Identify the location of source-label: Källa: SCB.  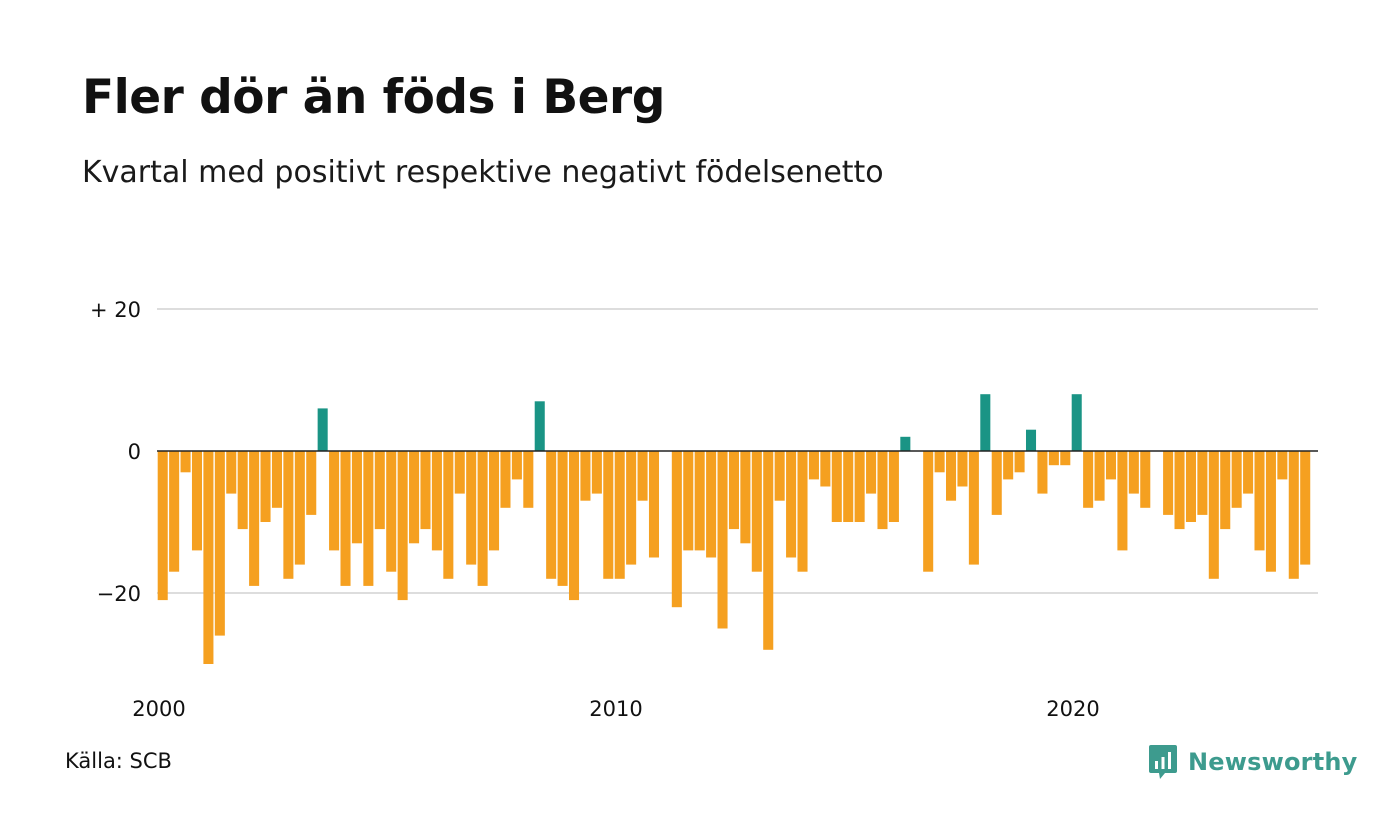
(118, 761).